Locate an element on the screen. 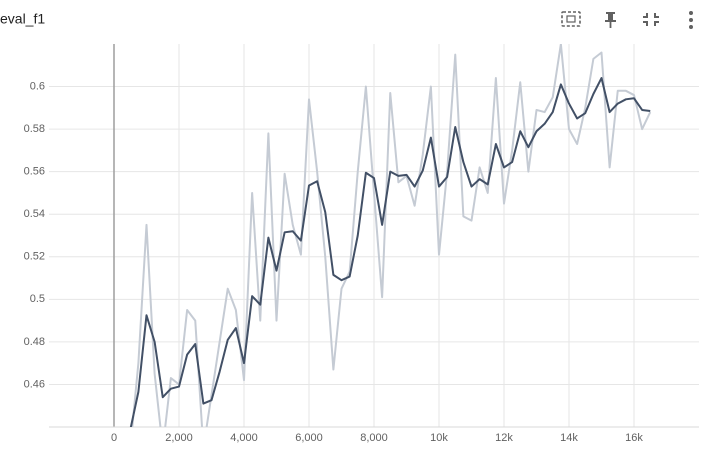 This screenshot has width=711, height=460. x-tick-label: 4,000 is located at coordinates (244, 438).